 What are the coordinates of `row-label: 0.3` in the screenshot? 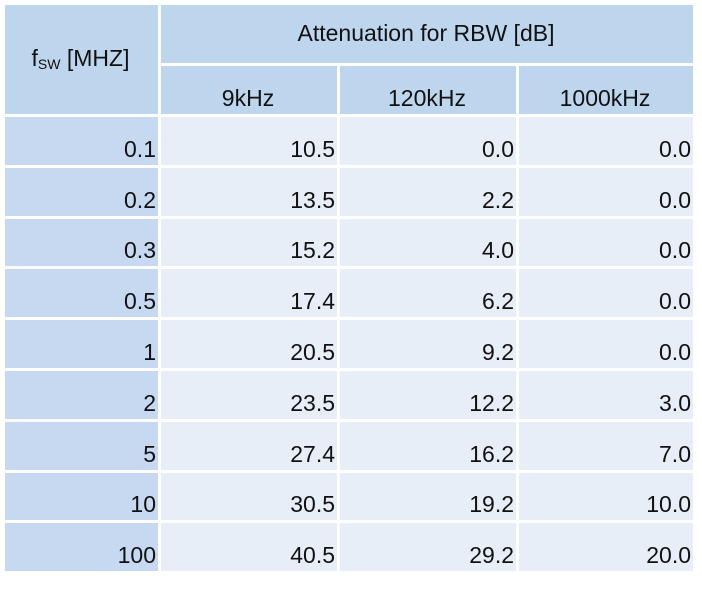 It's located at (81, 242).